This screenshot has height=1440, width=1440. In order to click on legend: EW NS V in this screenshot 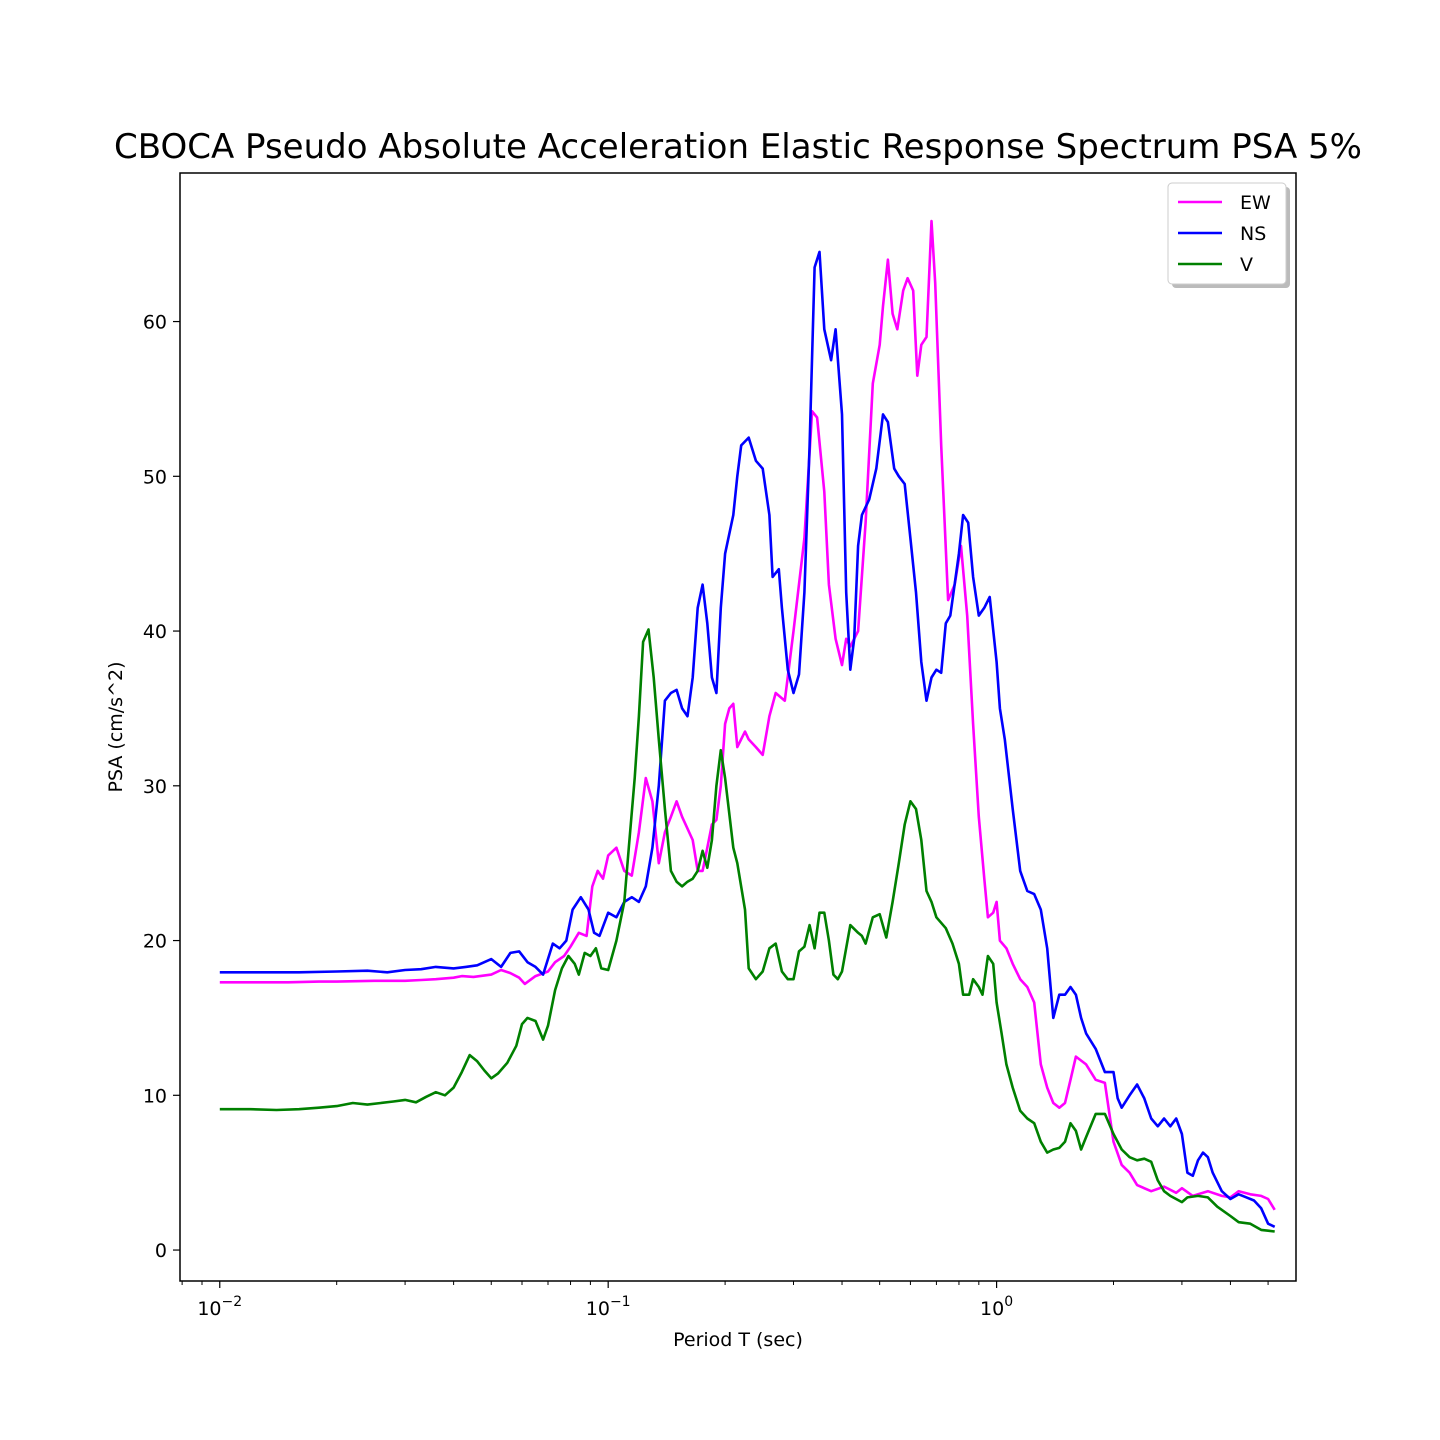, I will do `click(1228, 235)`.